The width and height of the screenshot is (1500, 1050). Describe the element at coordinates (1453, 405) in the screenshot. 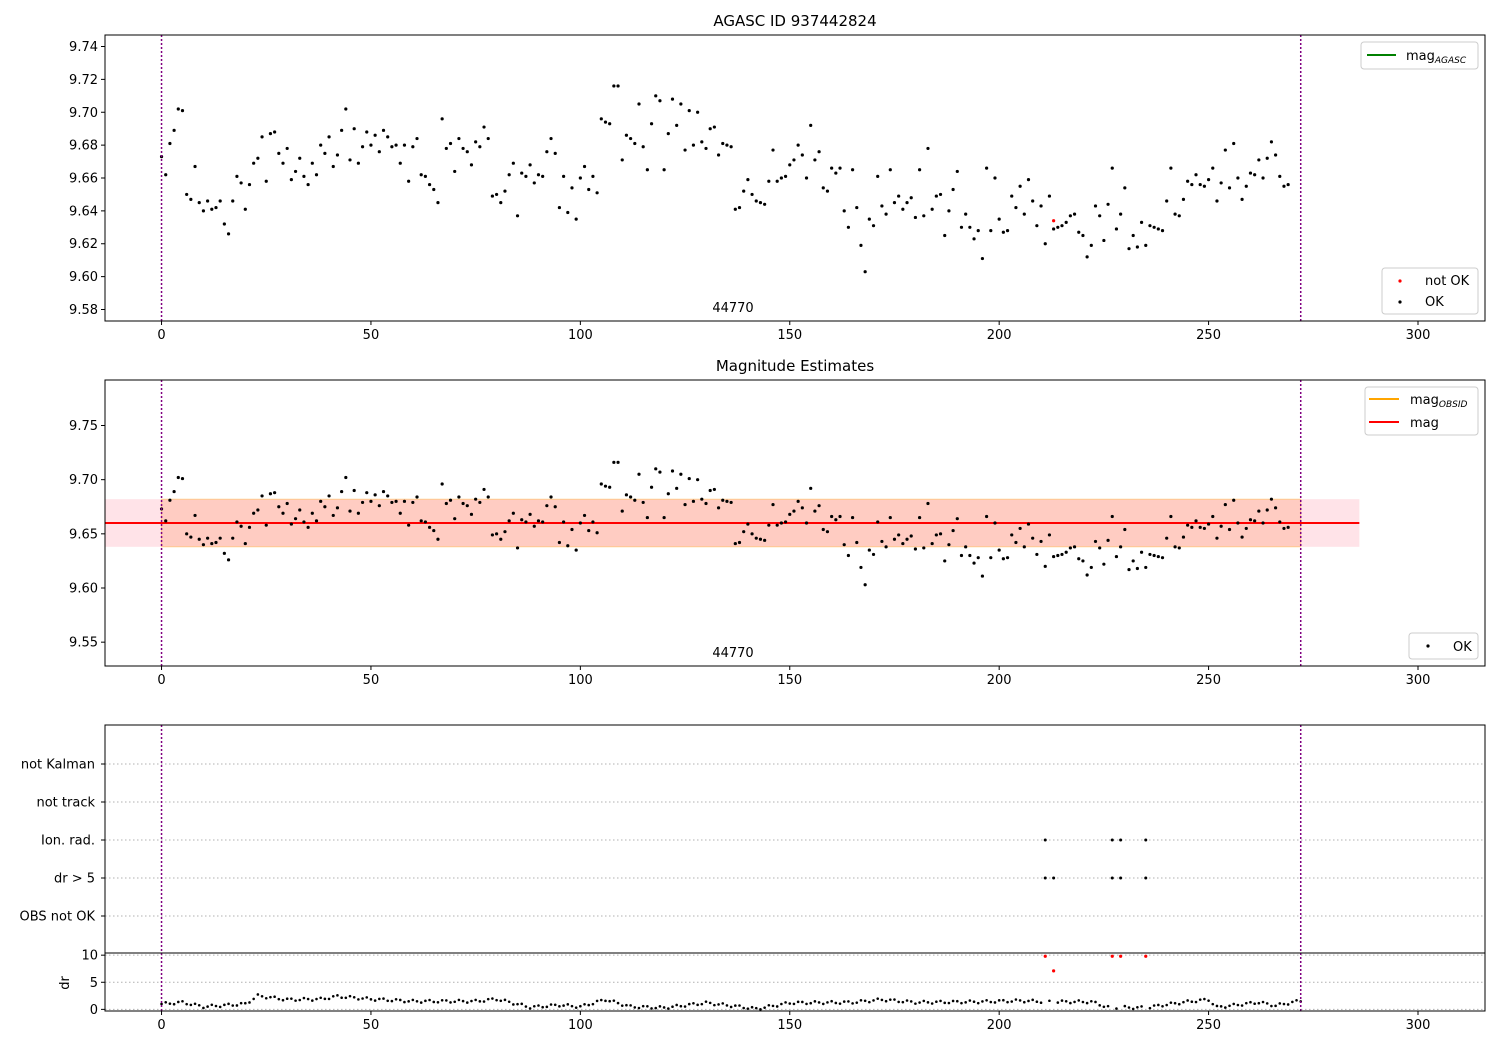

I see `legend-mag-obsid-sub: OBSID` at that location.